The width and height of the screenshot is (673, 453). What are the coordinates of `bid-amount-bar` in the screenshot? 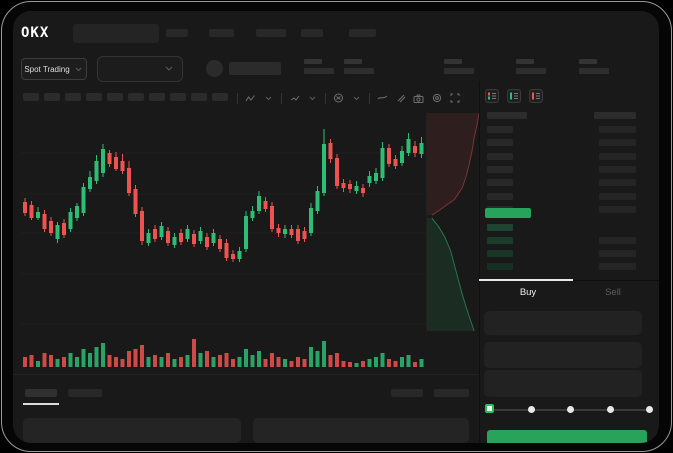 It's located at (617, 240).